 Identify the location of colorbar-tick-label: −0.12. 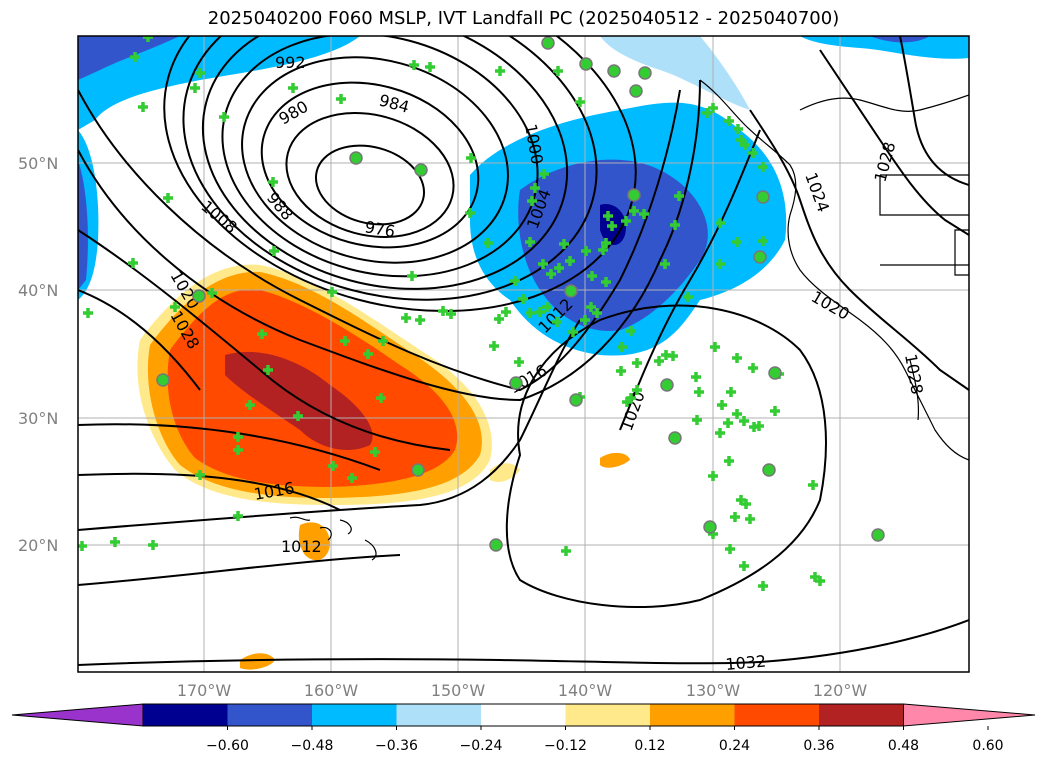
(565, 746).